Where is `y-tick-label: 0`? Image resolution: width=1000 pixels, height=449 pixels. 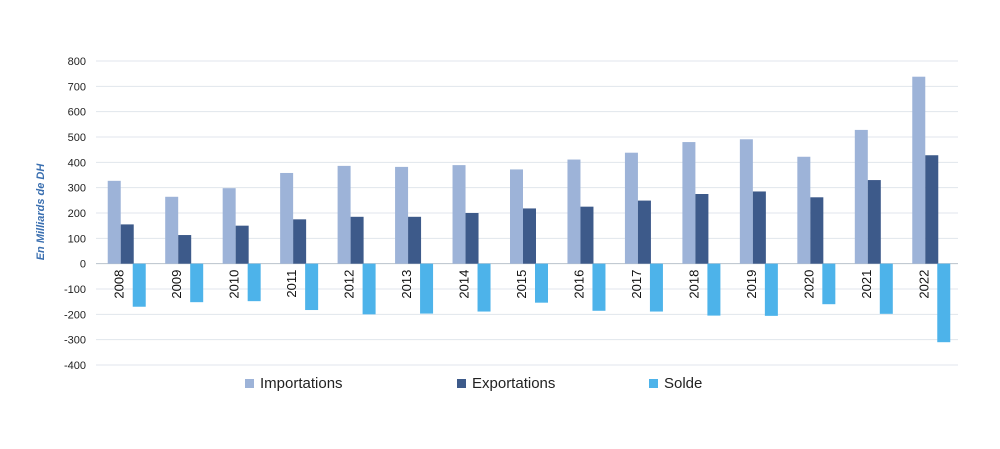 y-tick-label: 0 is located at coordinates (83, 265).